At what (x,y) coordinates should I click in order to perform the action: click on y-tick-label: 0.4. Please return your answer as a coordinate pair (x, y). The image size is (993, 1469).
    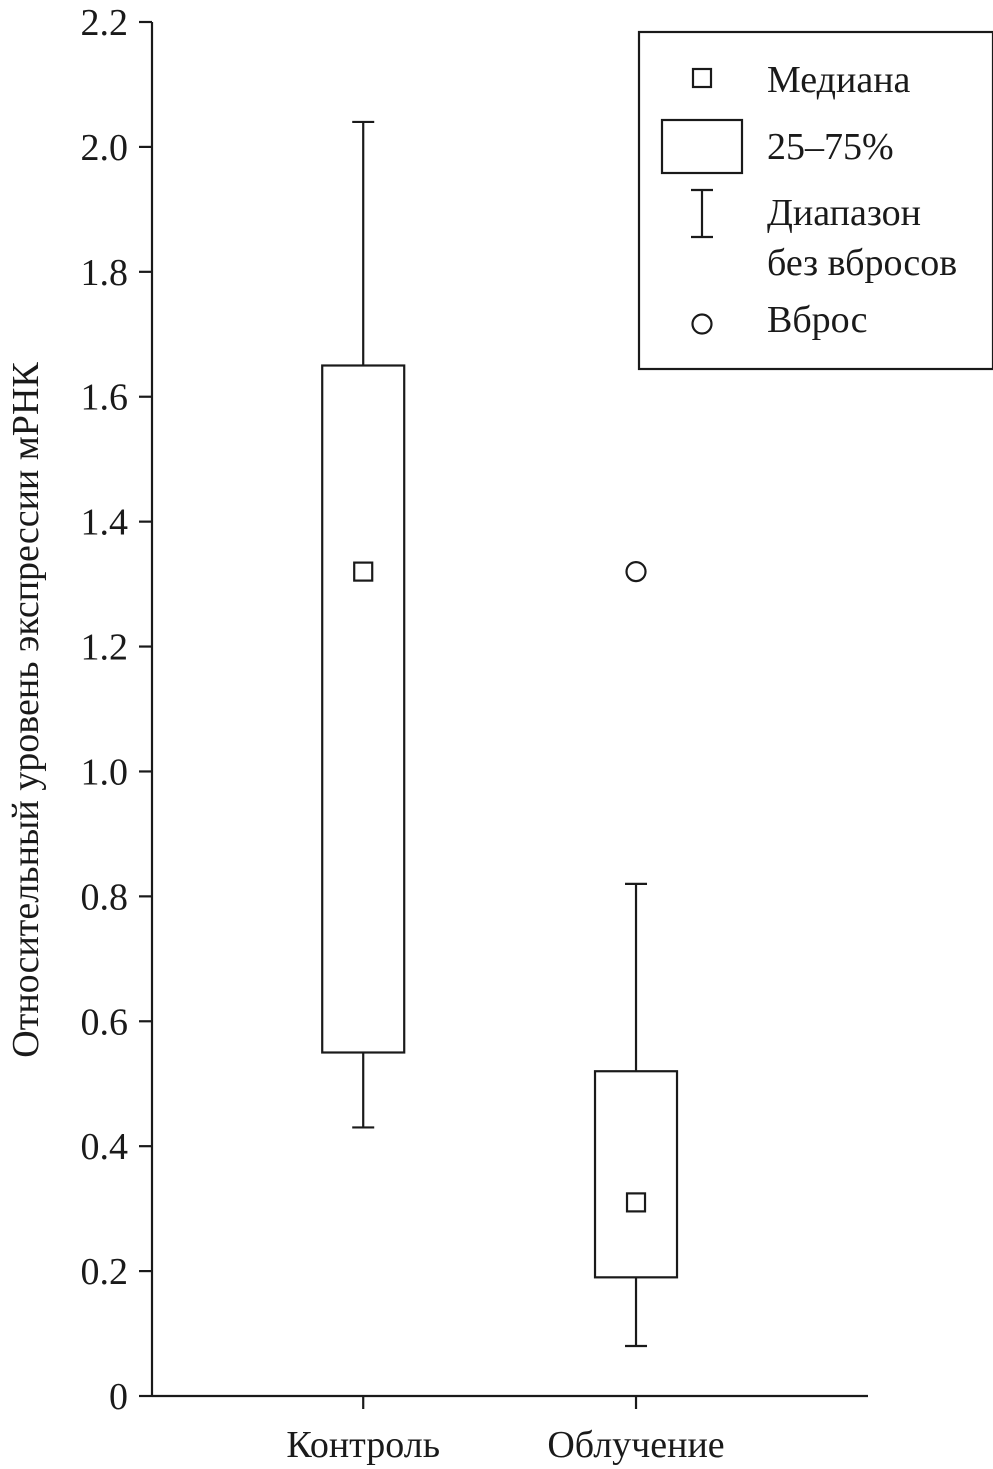
    Looking at the image, I should click on (105, 1147).